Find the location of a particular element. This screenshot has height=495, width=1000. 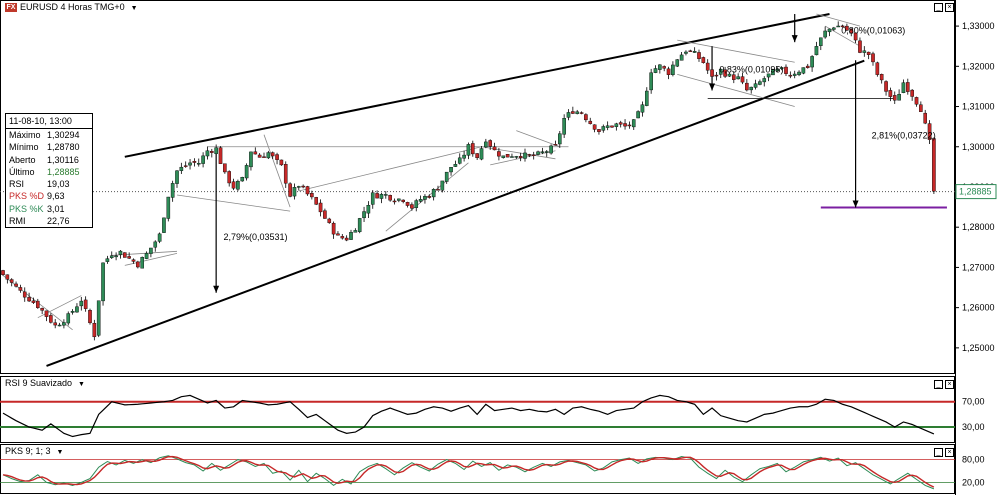

pks-minimize-icon: _ is located at coordinates (938, 452).